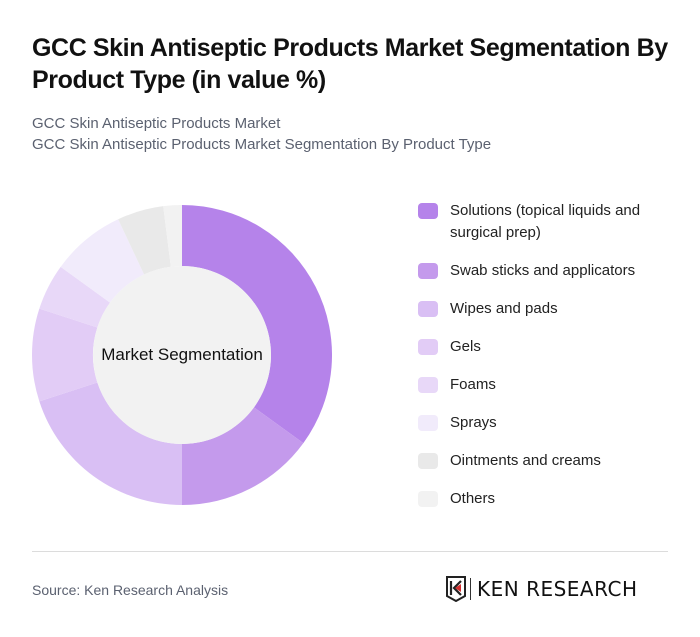 The image size is (700, 637). I want to click on legend-label: Wipes and pads, so click(504, 308).